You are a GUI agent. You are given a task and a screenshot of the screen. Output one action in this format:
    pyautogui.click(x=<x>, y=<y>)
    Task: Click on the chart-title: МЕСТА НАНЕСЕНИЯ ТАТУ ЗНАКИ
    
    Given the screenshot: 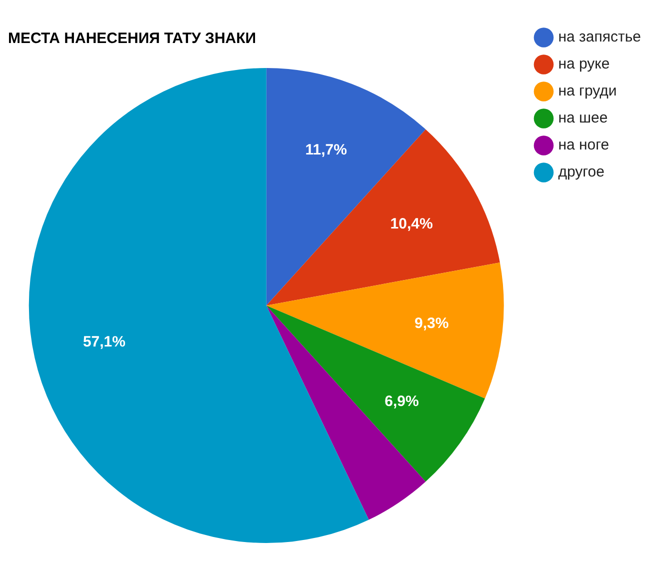 What is the action you would take?
    pyautogui.click(x=132, y=39)
    